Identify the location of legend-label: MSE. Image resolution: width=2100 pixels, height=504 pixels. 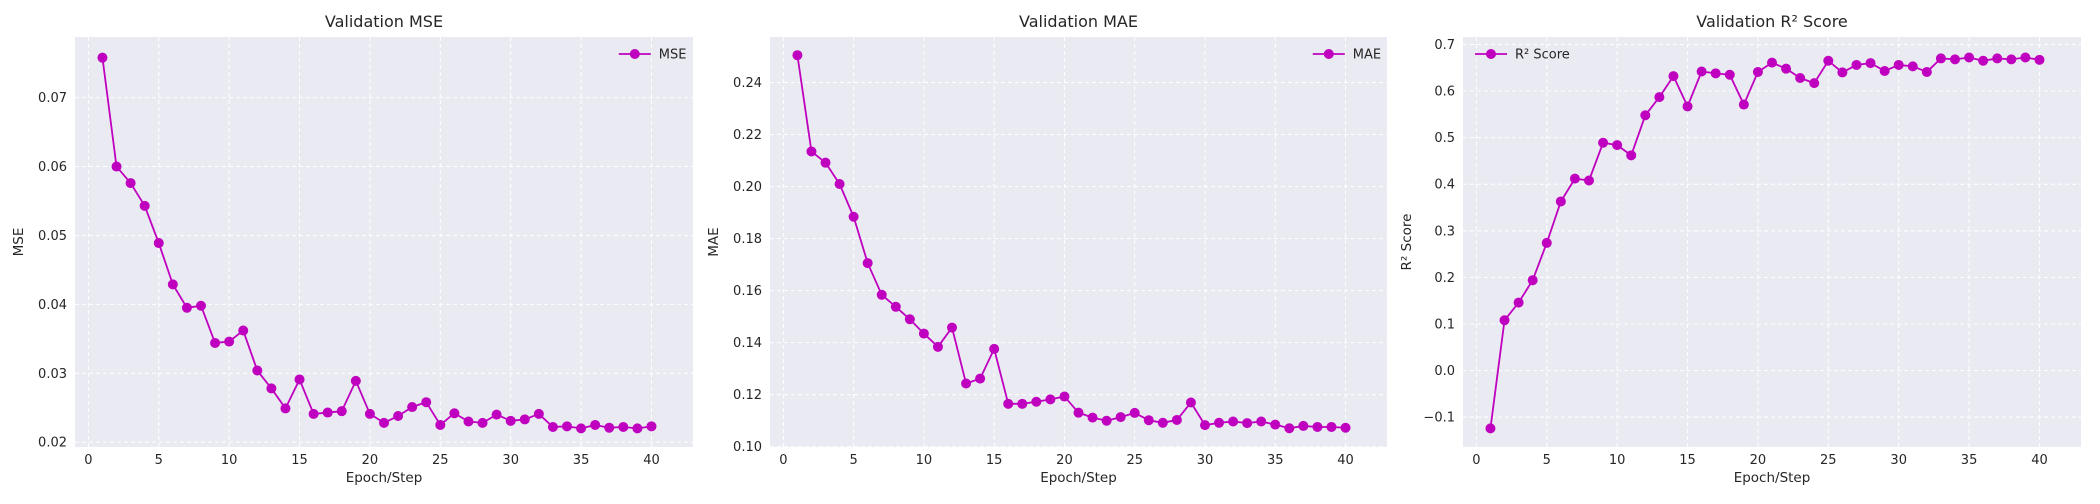
(673, 55).